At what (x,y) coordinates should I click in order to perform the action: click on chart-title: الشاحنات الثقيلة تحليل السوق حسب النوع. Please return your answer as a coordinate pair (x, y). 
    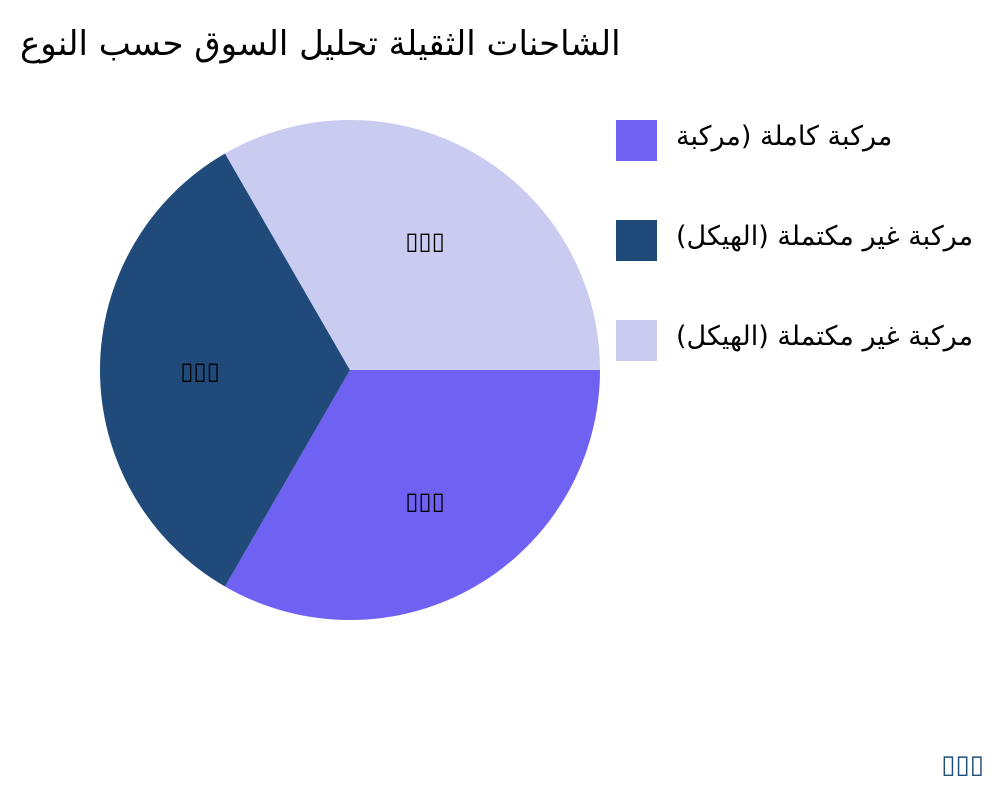
    Looking at the image, I should click on (320, 44).